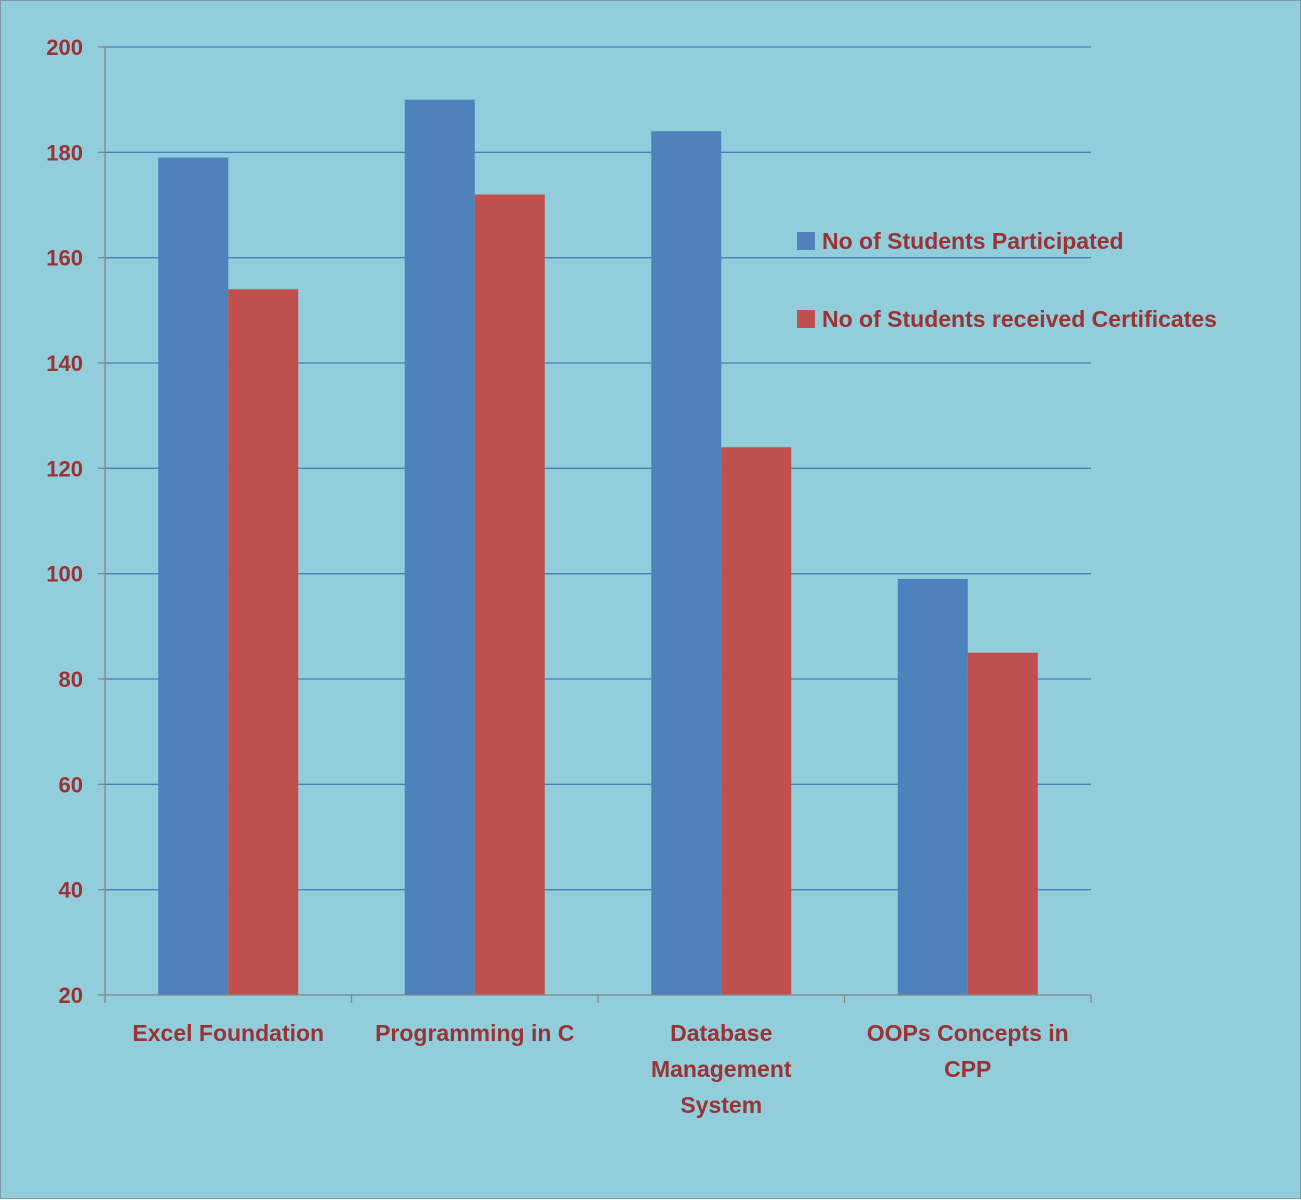 The image size is (1301, 1200). What do you see at coordinates (64, 258) in the screenshot?
I see `y-tick-label: 160` at bounding box center [64, 258].